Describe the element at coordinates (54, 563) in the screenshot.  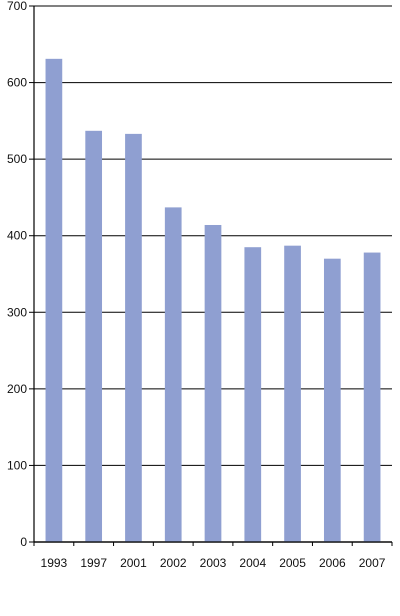
I see `x-tick-label: 1993` at that location.